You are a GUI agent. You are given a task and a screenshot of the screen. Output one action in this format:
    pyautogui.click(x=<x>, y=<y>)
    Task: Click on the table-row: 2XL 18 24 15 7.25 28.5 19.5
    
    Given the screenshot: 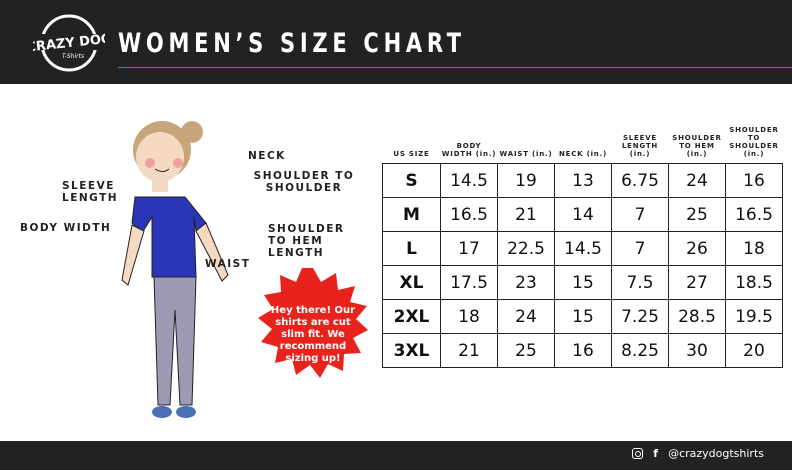 What is the action you would take?
    pyautogui.click(x=582, y=316)
    